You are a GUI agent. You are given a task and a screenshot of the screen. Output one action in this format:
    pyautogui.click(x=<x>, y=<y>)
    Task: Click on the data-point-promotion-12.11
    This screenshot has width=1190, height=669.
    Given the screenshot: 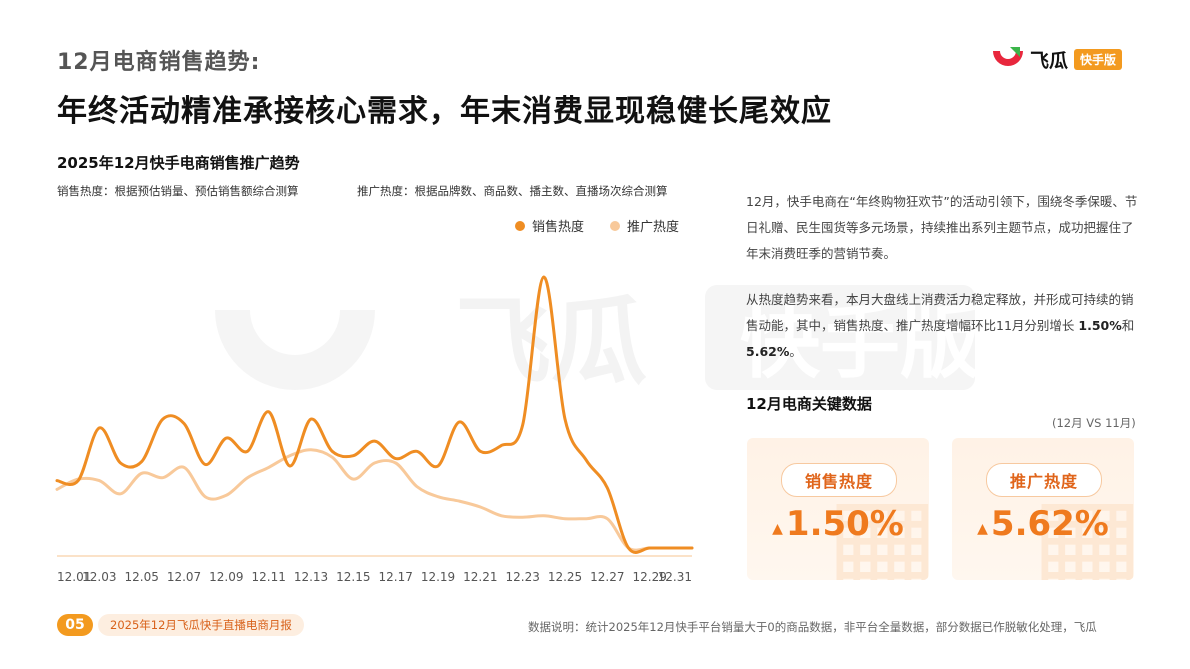 What is the action you would take?
    pyautogui.click(x=268, y=467)
    